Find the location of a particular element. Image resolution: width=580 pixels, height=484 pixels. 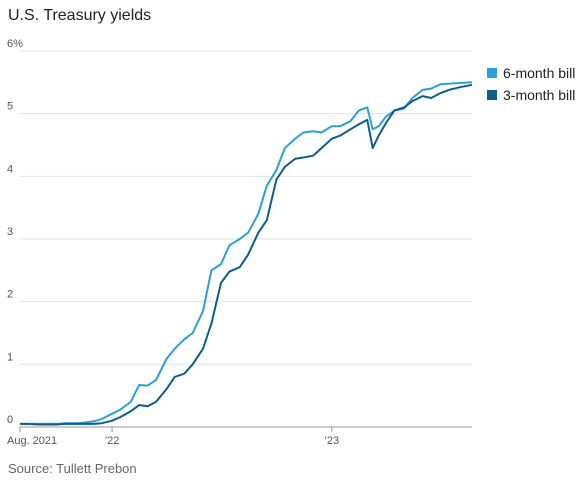

legend-item-6-month-bill: 6-month bill is located at coordinates (531, 73).